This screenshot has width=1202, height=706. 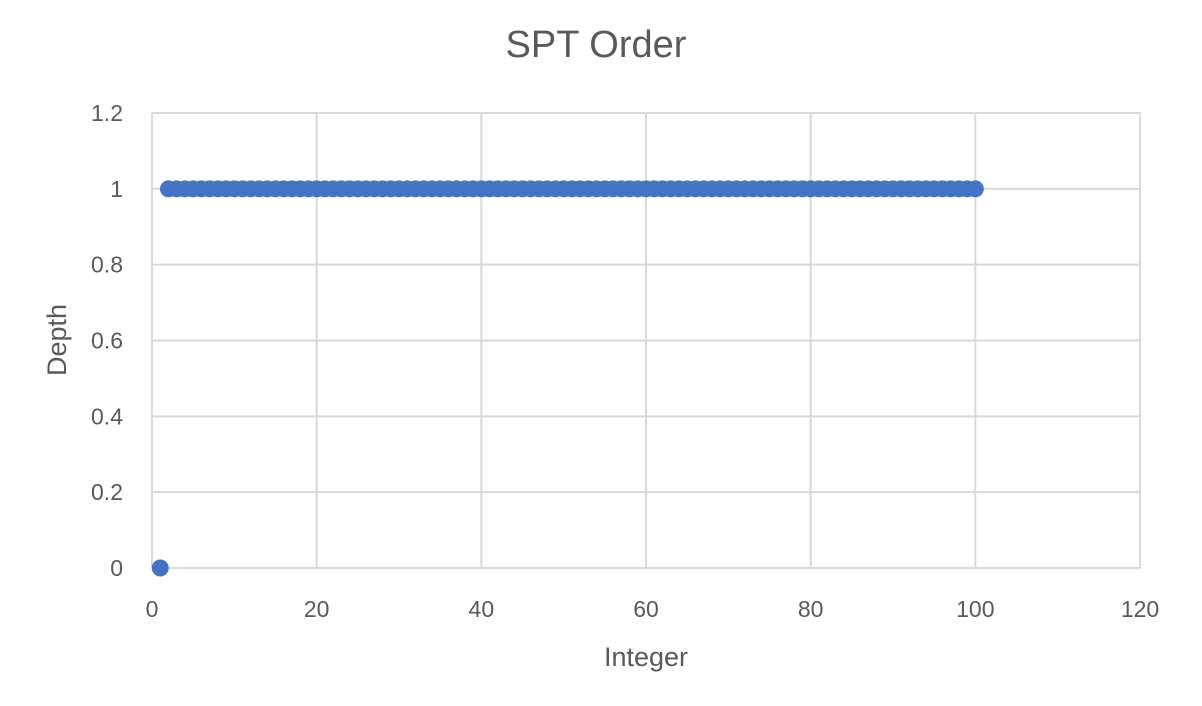 What do you see at coordinates (116, 189) in the screenshot?
I see `y-tick-label: 1` at bounding box center [116, 189].